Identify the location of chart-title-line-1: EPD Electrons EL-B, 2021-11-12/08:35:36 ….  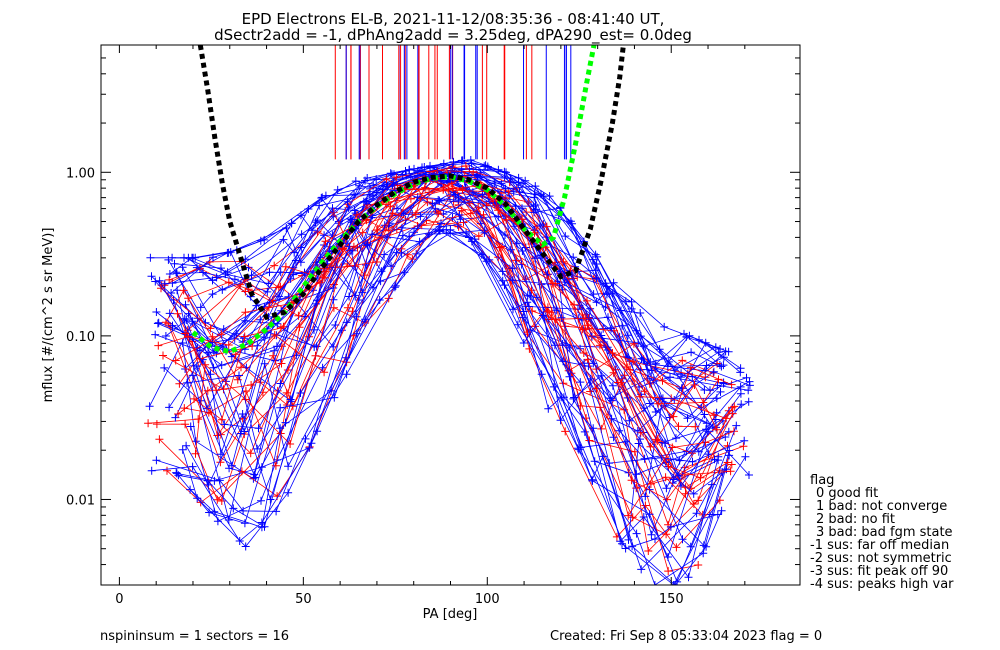
(453, 19).